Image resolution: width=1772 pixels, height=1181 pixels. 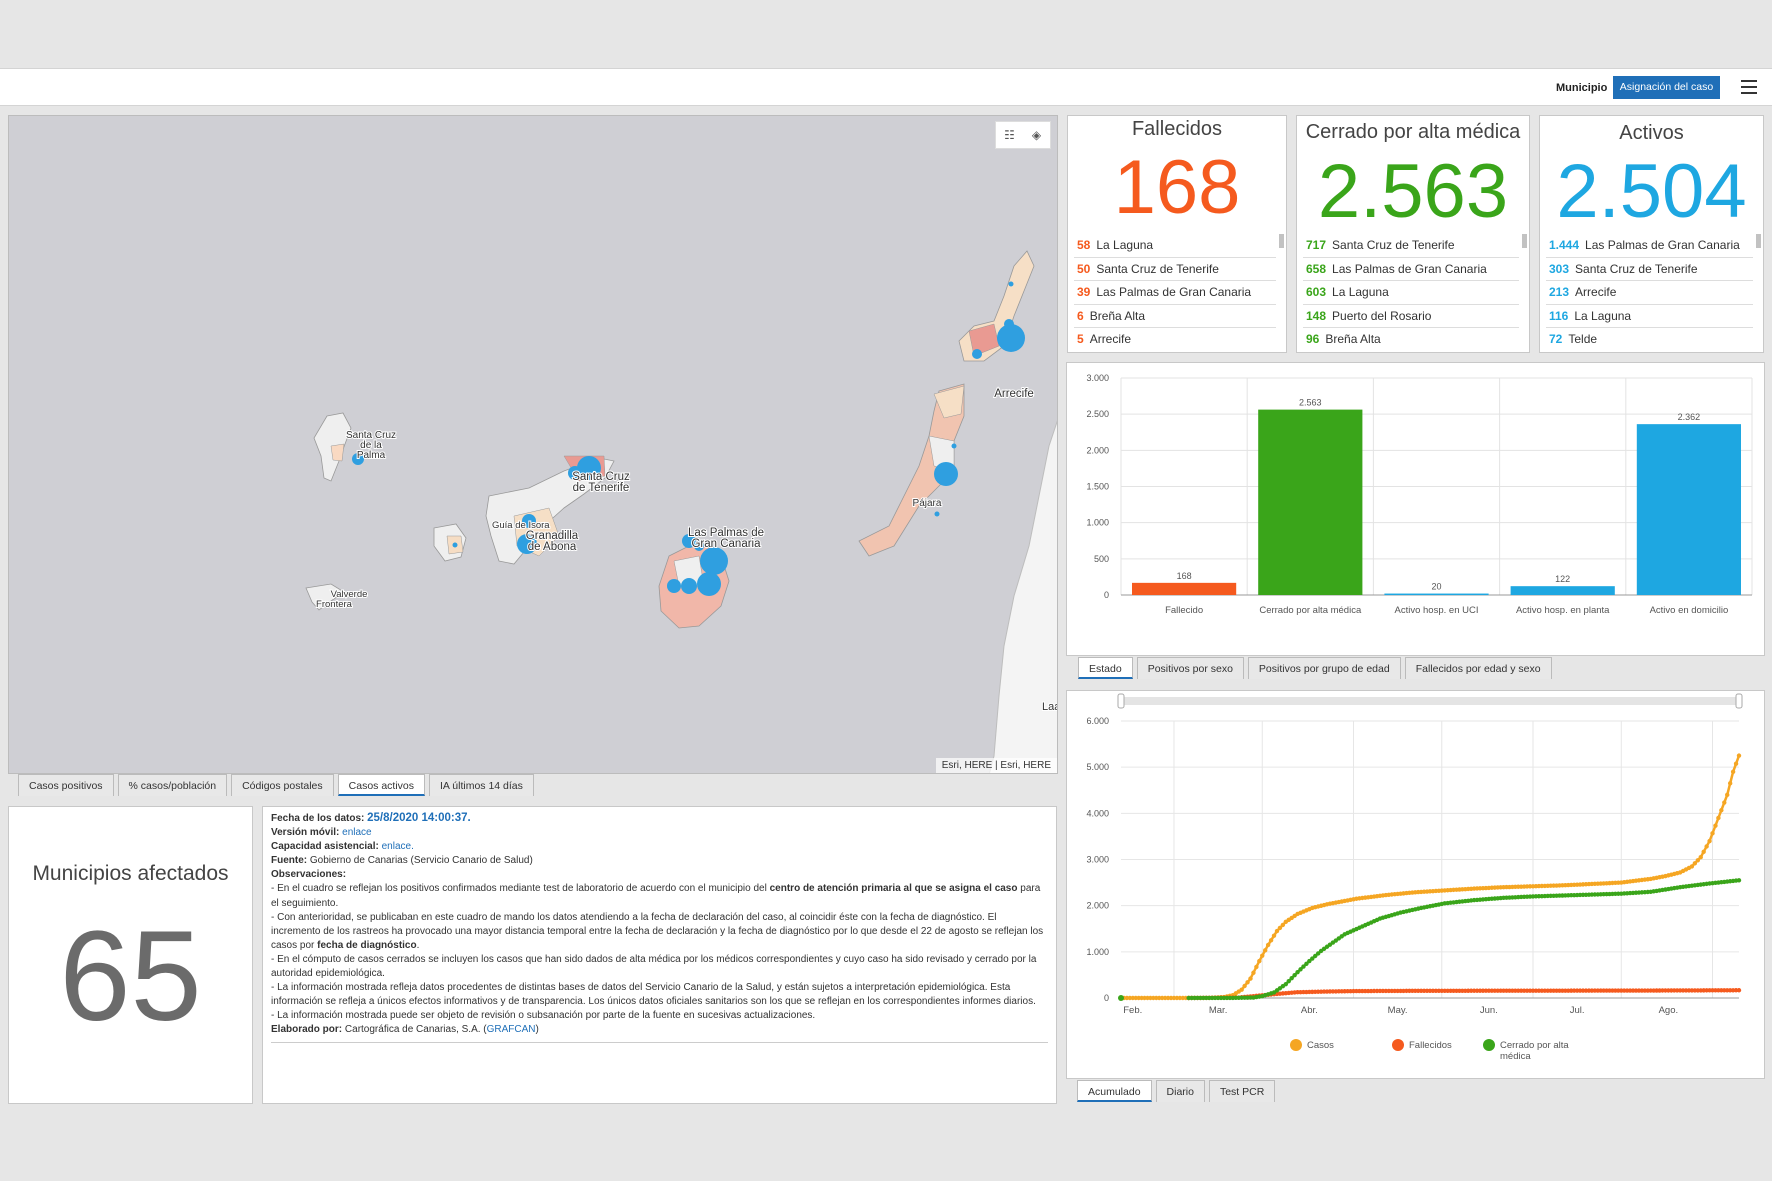 What do you see at coordinates (1562, 579) in the screenshot?
I see `bar-value-label: 122` at bounding box center [1562, 579].